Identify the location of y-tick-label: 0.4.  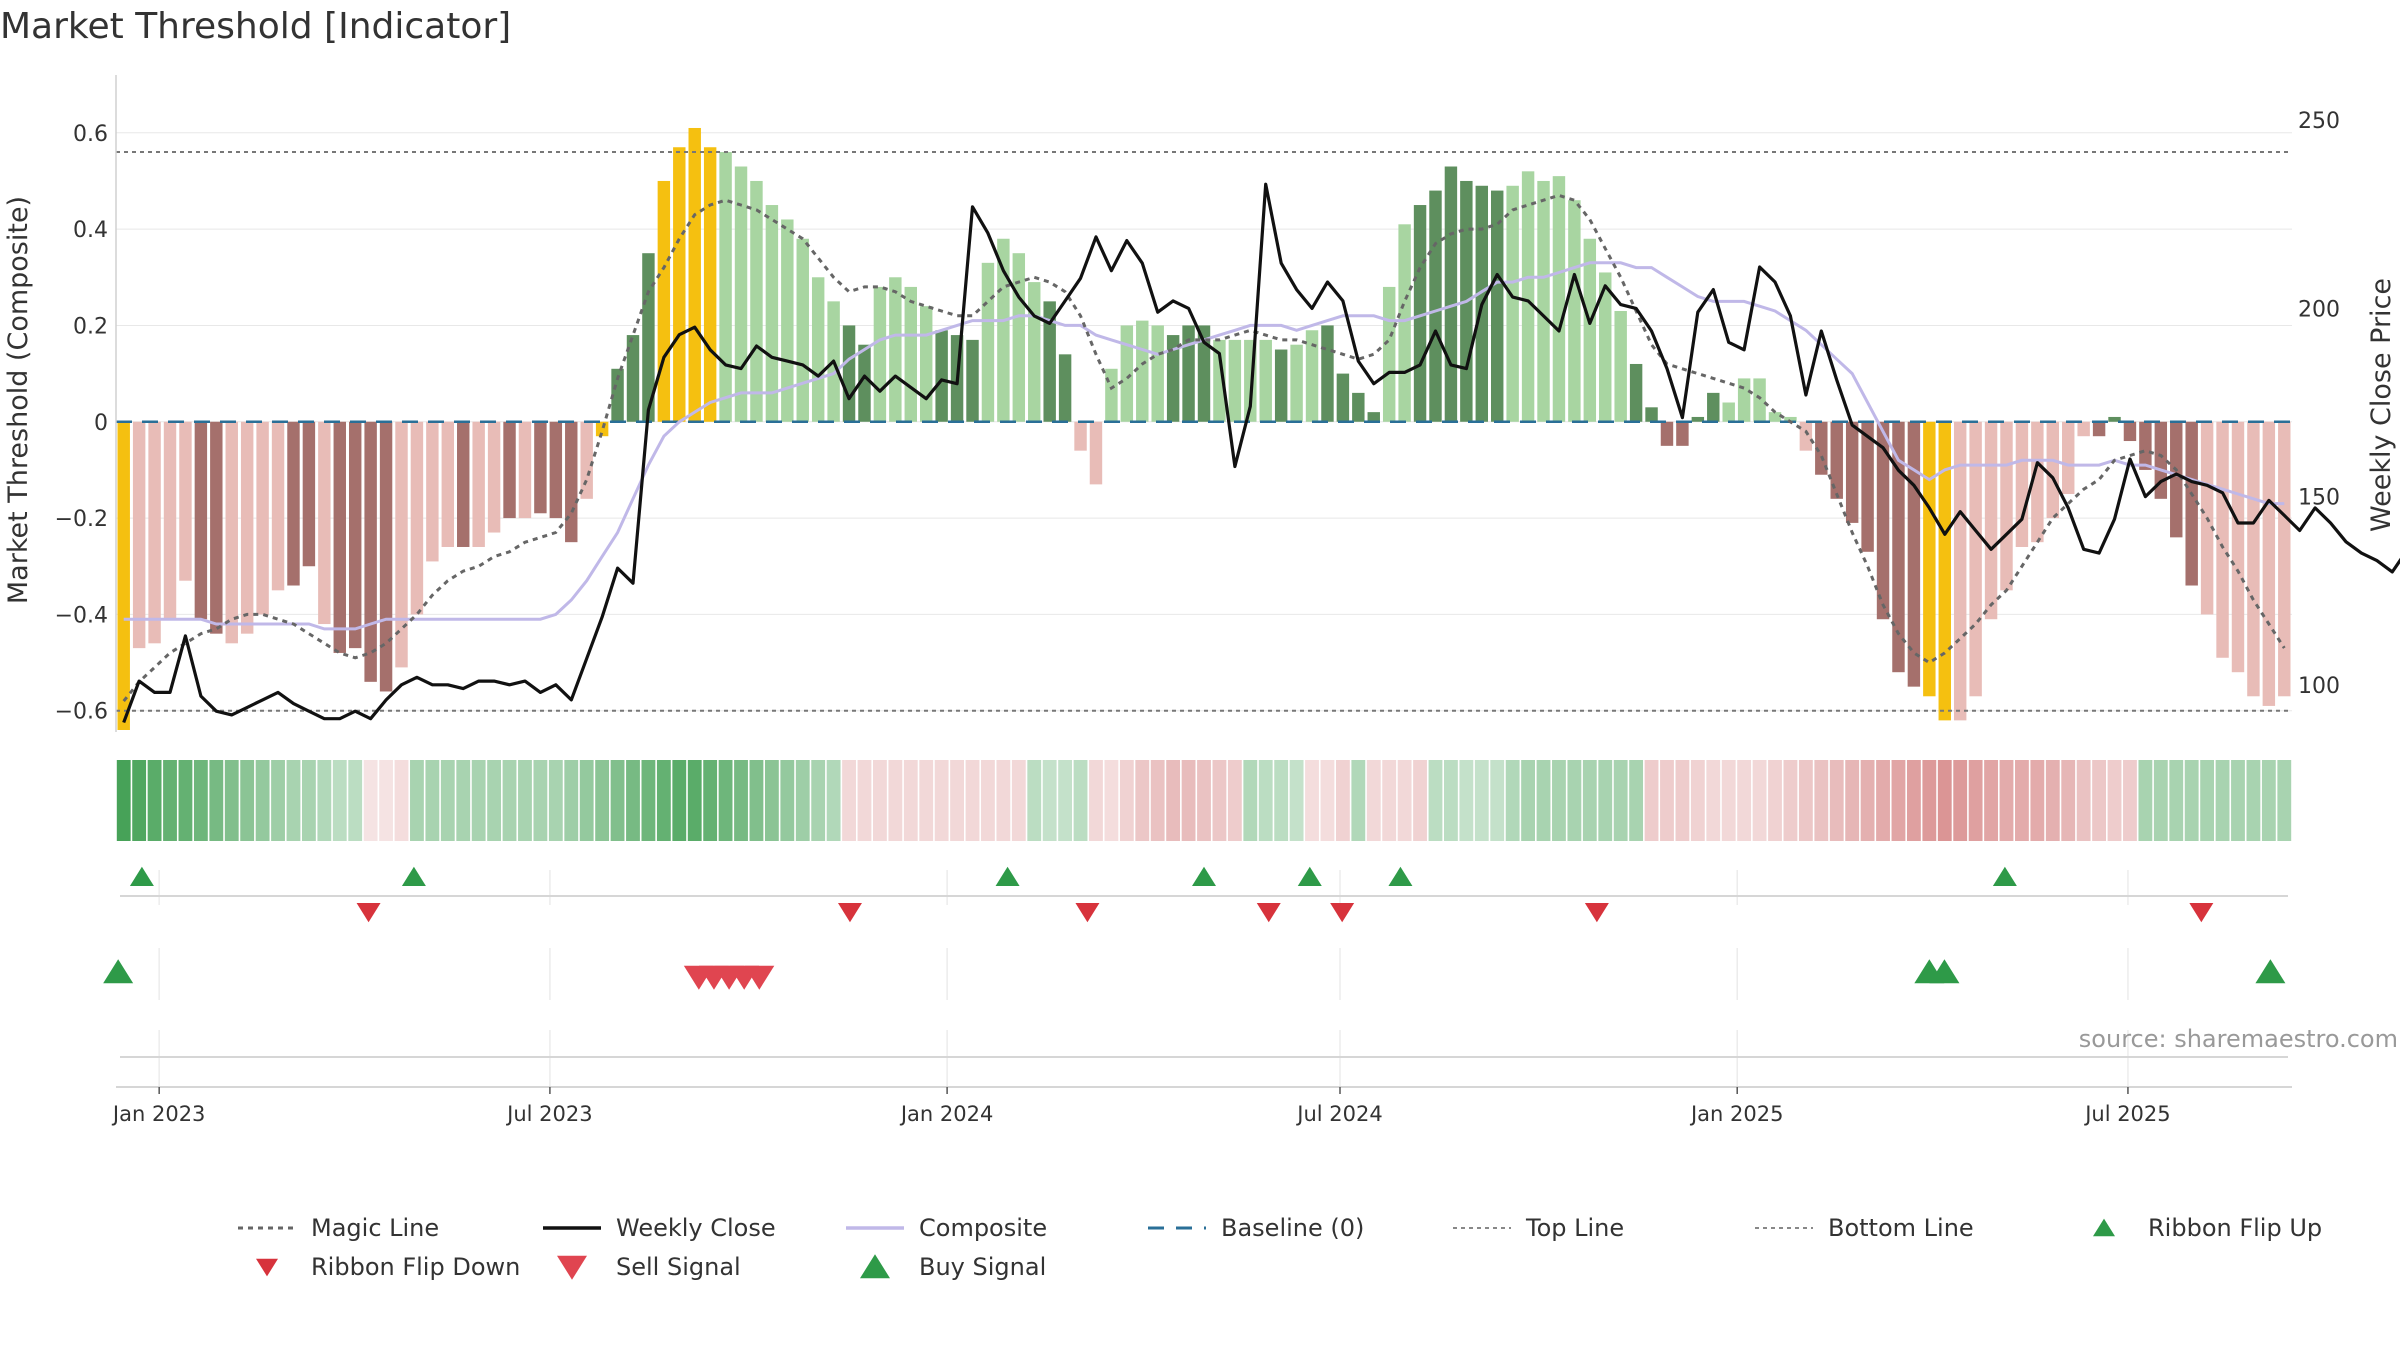
(90, 230).